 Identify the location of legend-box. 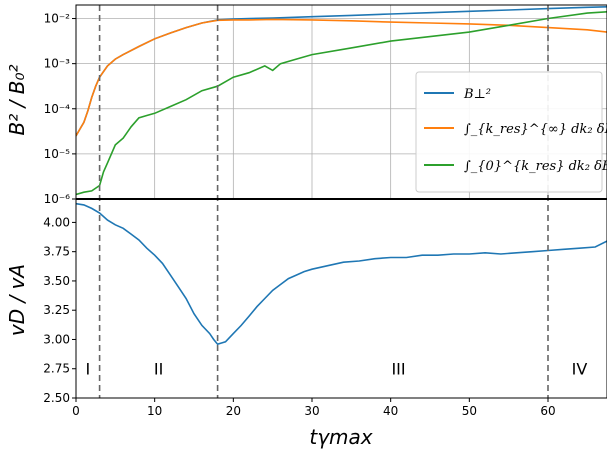
(509, 132).